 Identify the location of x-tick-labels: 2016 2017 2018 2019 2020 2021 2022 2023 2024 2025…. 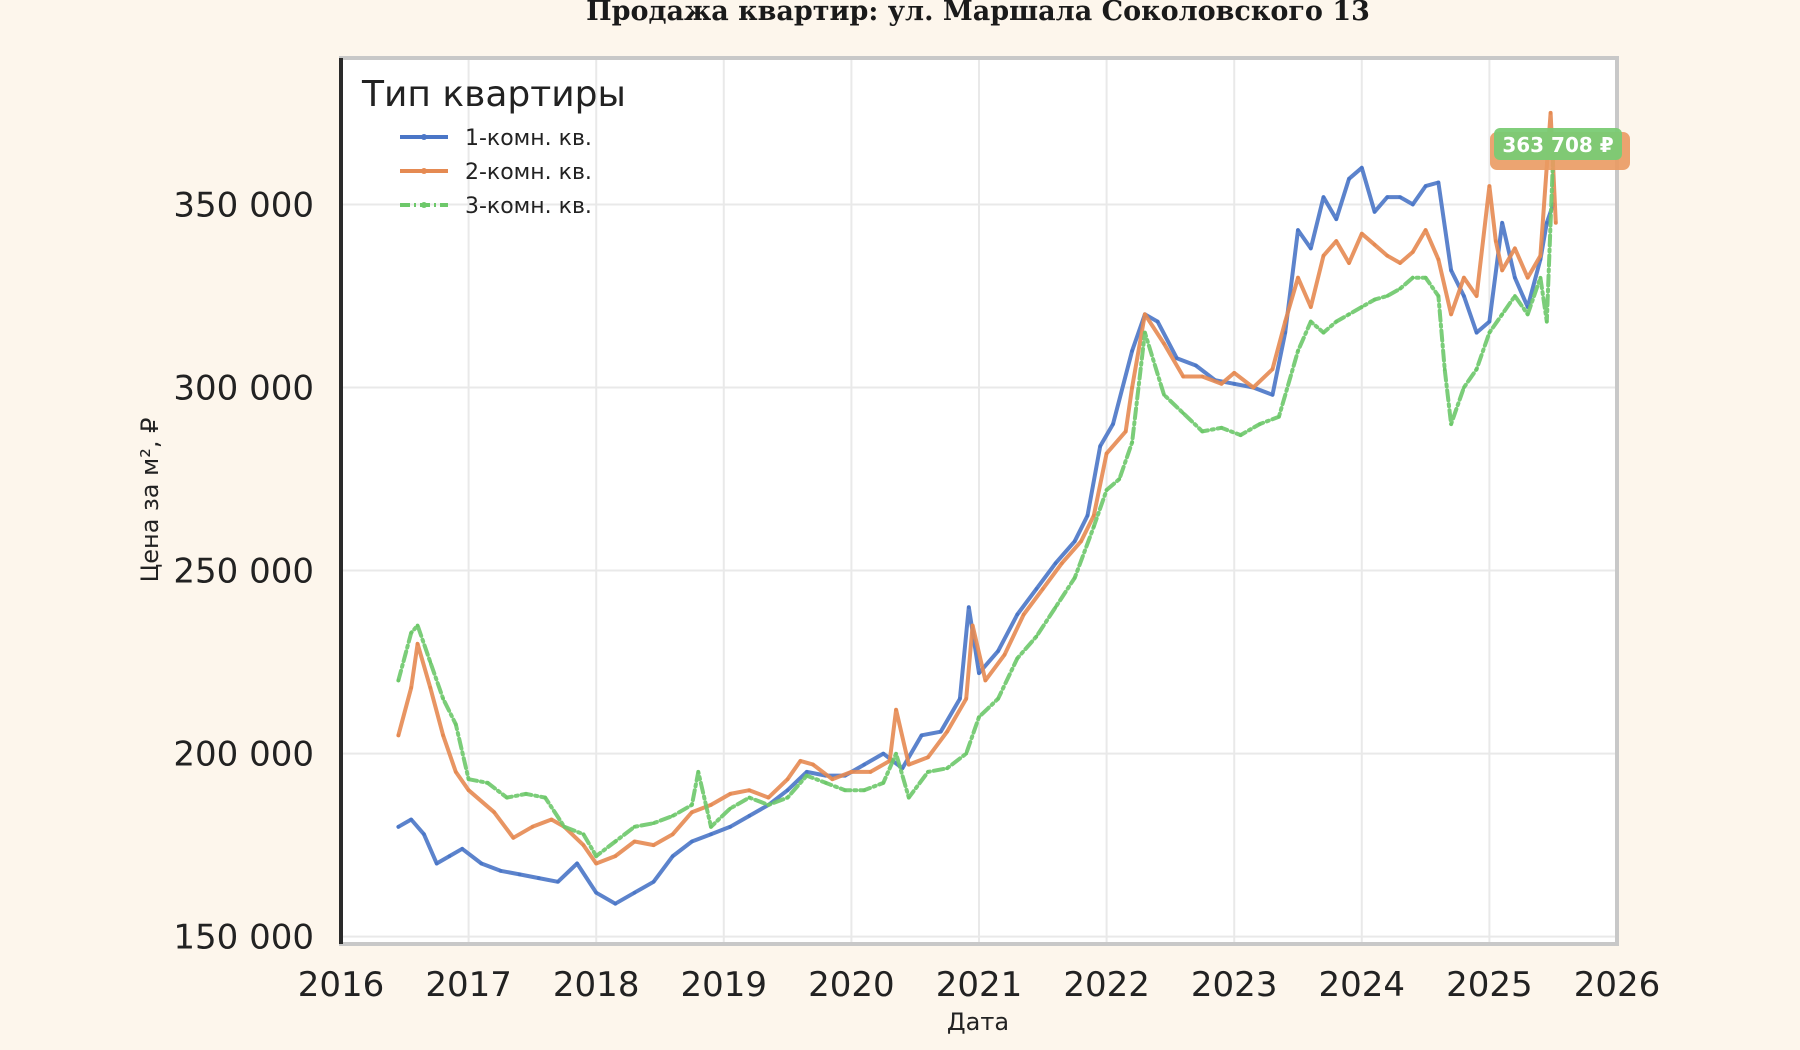
(979, 985).